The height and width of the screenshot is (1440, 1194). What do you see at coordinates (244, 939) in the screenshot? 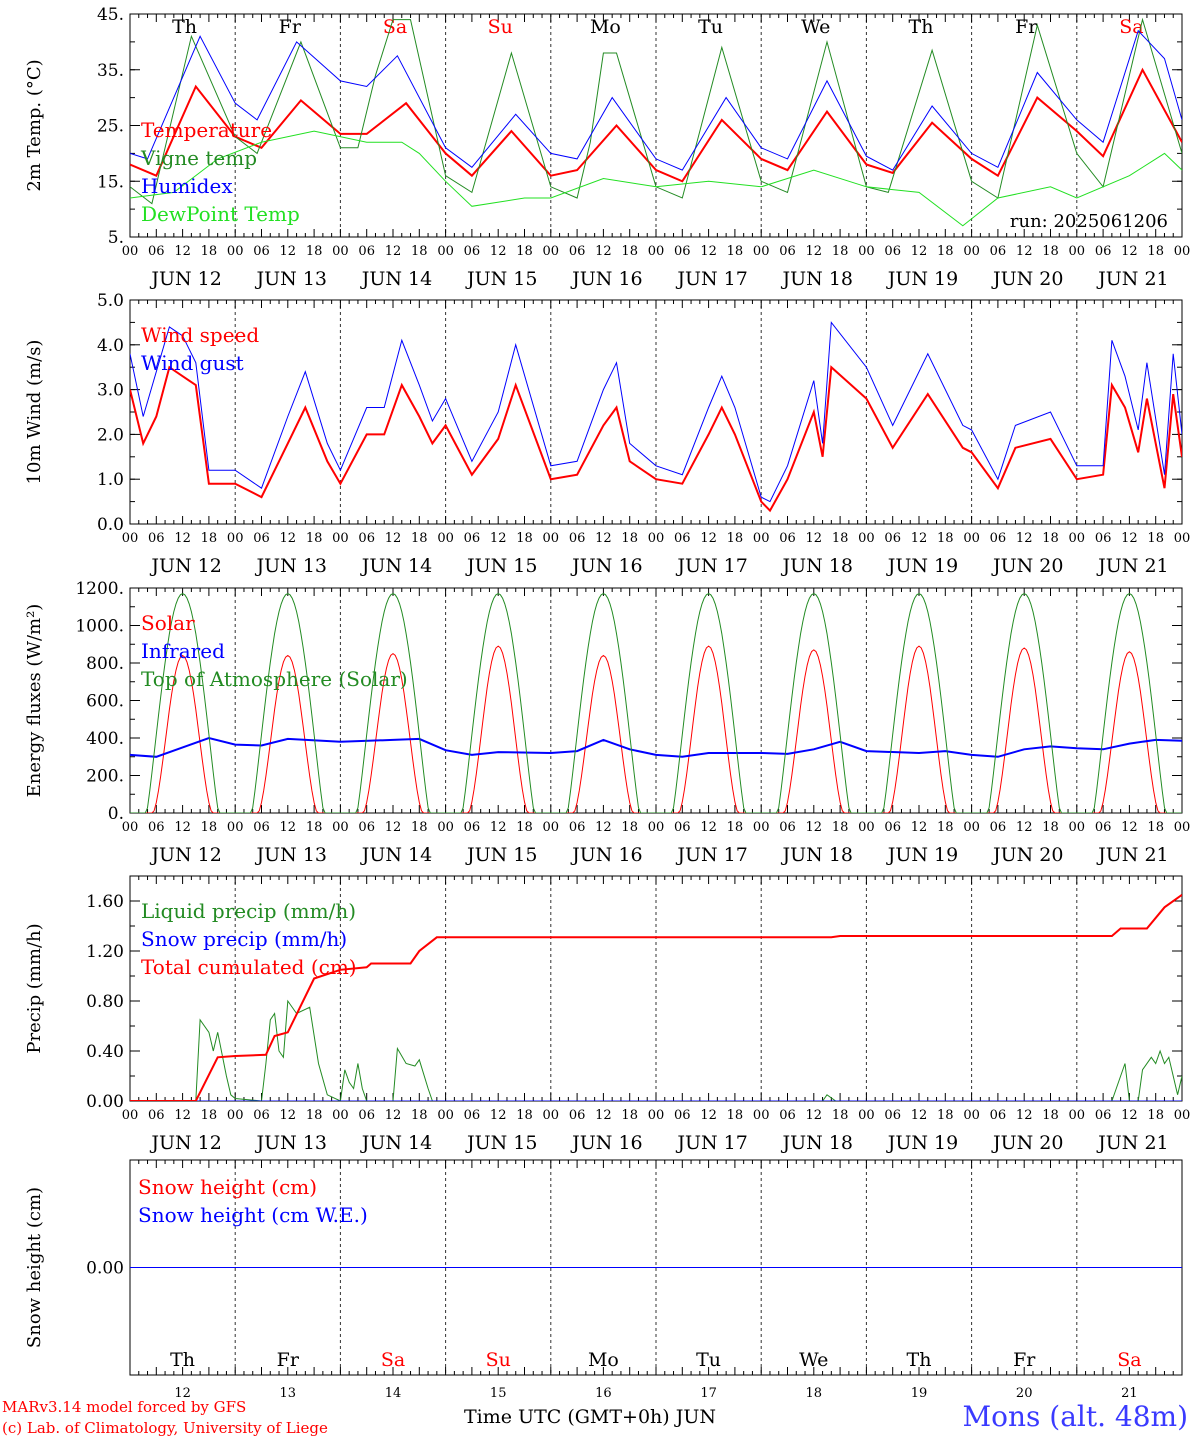
I see `legend-entry: Snow precip (mm/h)` at bounding box center [244, 939].